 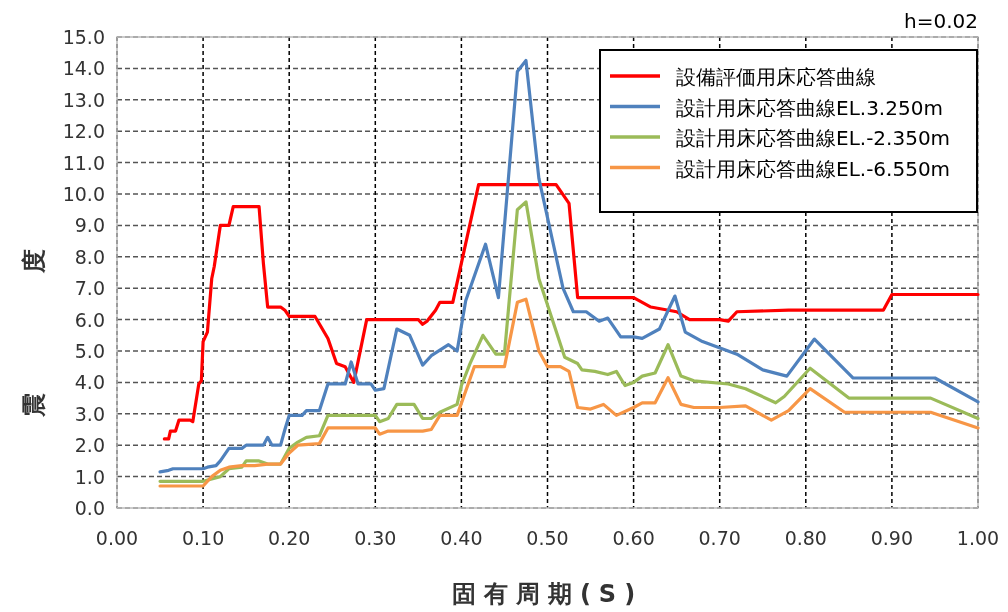 I want to click on y-tick-label: 4.0, so click(x=89, y=382).